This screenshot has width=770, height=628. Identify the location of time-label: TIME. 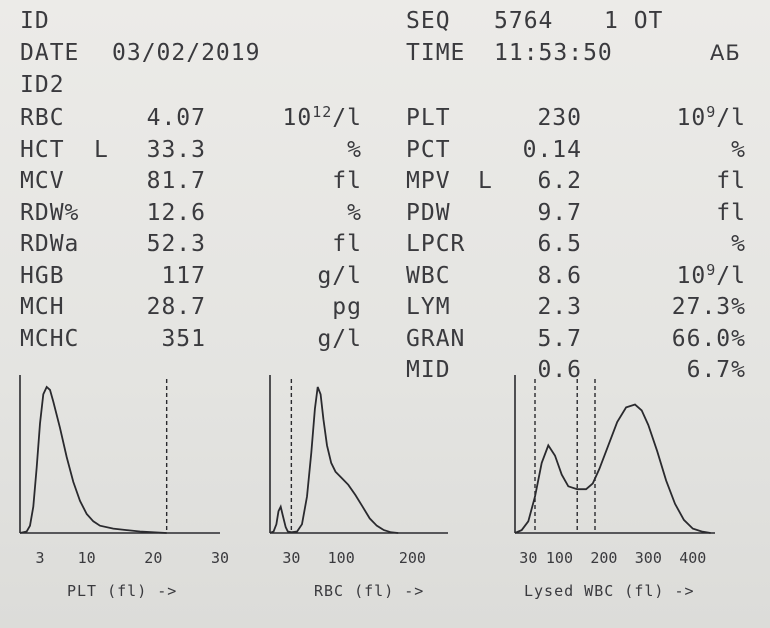
(436, 53).